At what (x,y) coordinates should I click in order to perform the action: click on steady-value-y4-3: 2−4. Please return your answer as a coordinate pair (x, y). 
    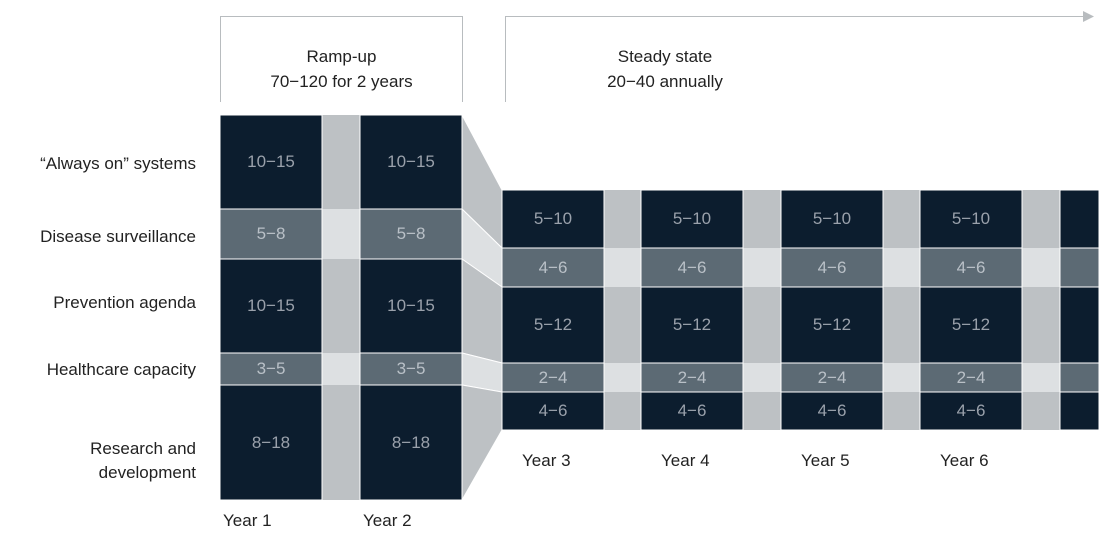
    Looking at the image, I should click on (692, 377).